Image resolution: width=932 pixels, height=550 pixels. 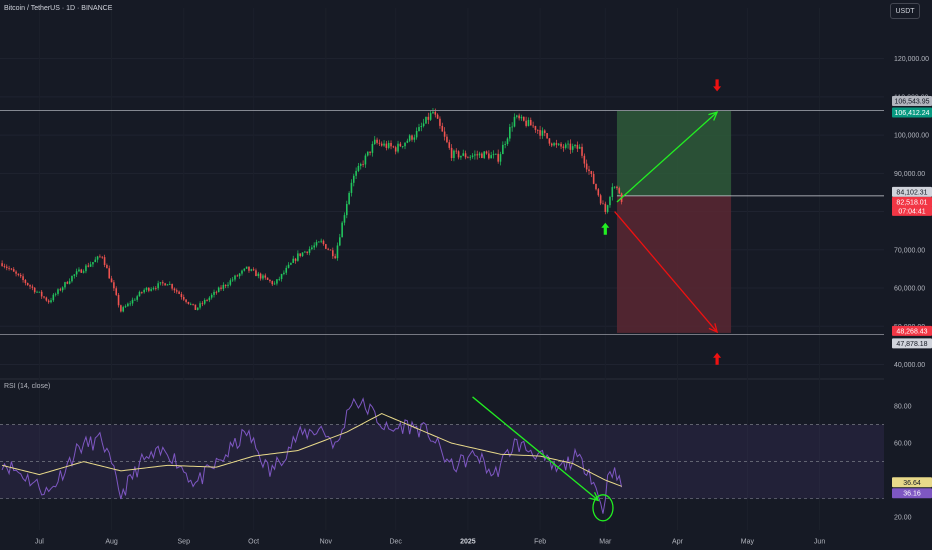 I want to click on candle-countdown-label: 07:04:41, so click(x=912, y=210).